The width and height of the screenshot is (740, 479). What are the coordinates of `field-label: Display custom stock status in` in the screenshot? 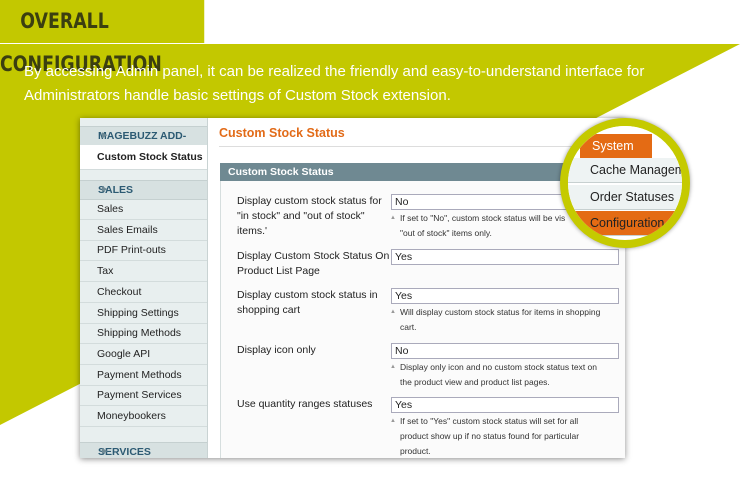 It's located at (307, 295).